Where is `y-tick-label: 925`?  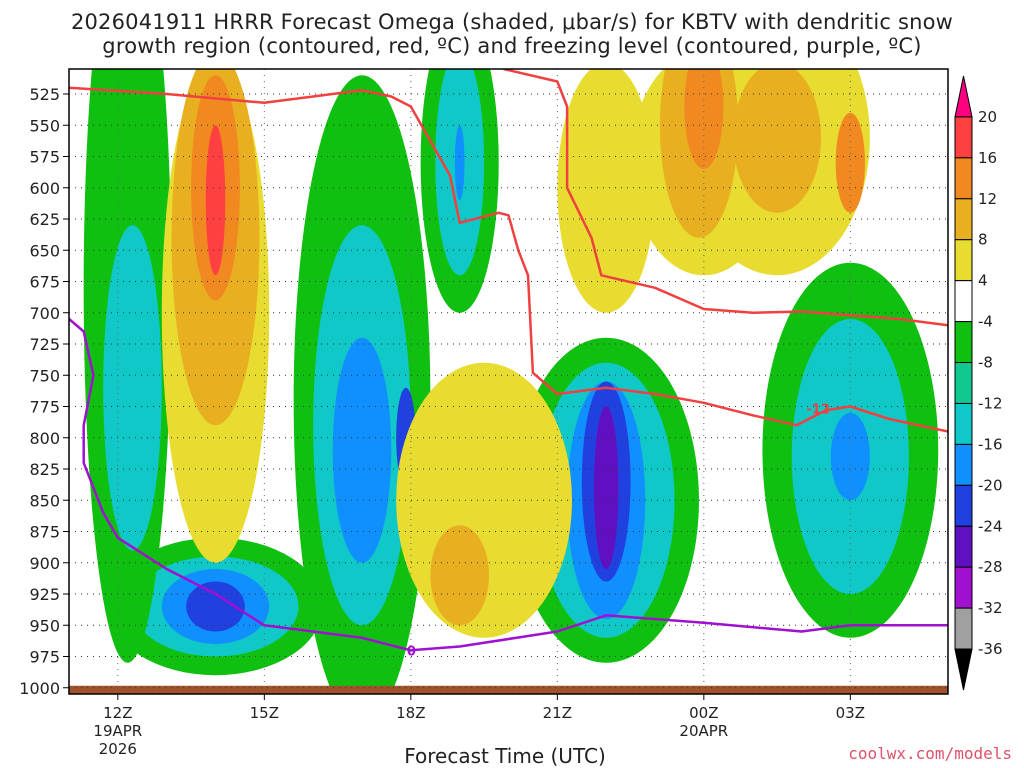
y-tick-label: 925 is located at coordinates (44, 594).